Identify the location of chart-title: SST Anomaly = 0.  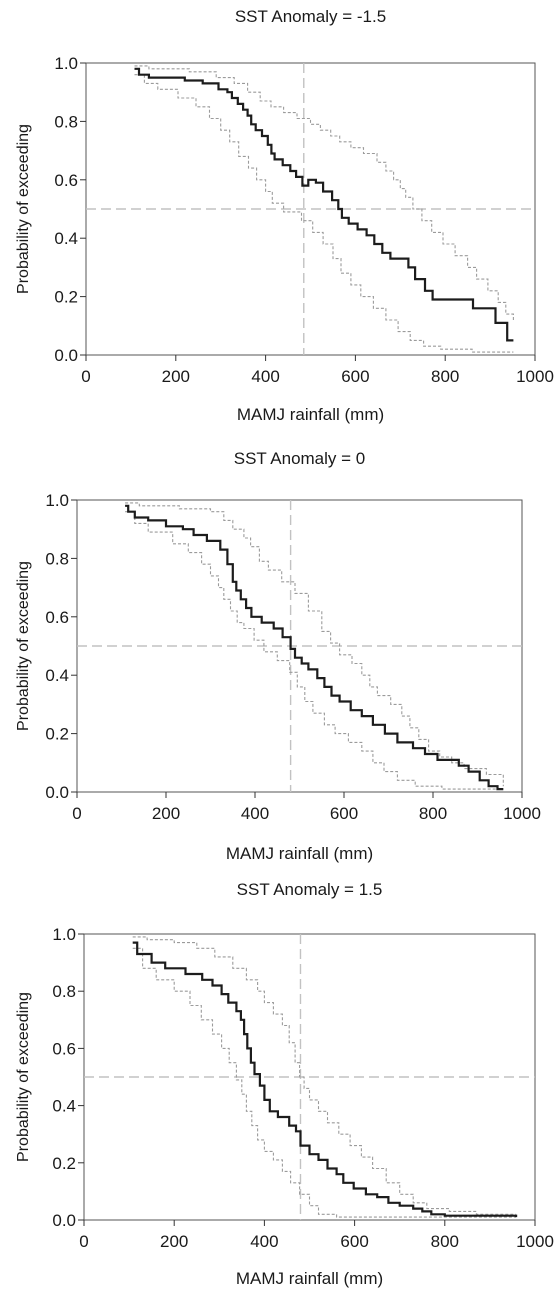
(300, 458).